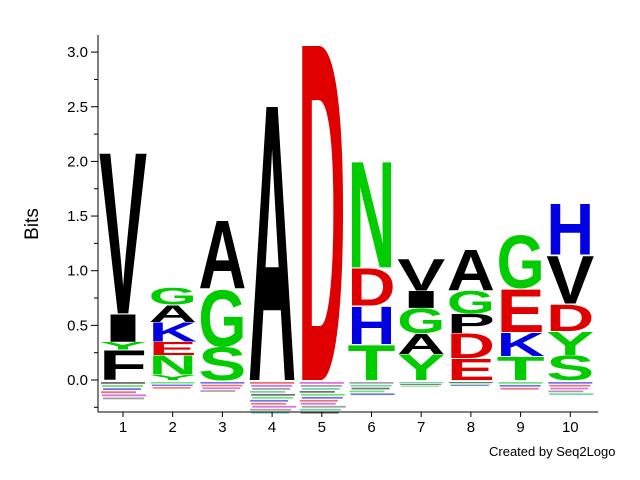 This screenshot has height=480, width=640. I want to click on logo-letter-I: I, so click(123, 328).